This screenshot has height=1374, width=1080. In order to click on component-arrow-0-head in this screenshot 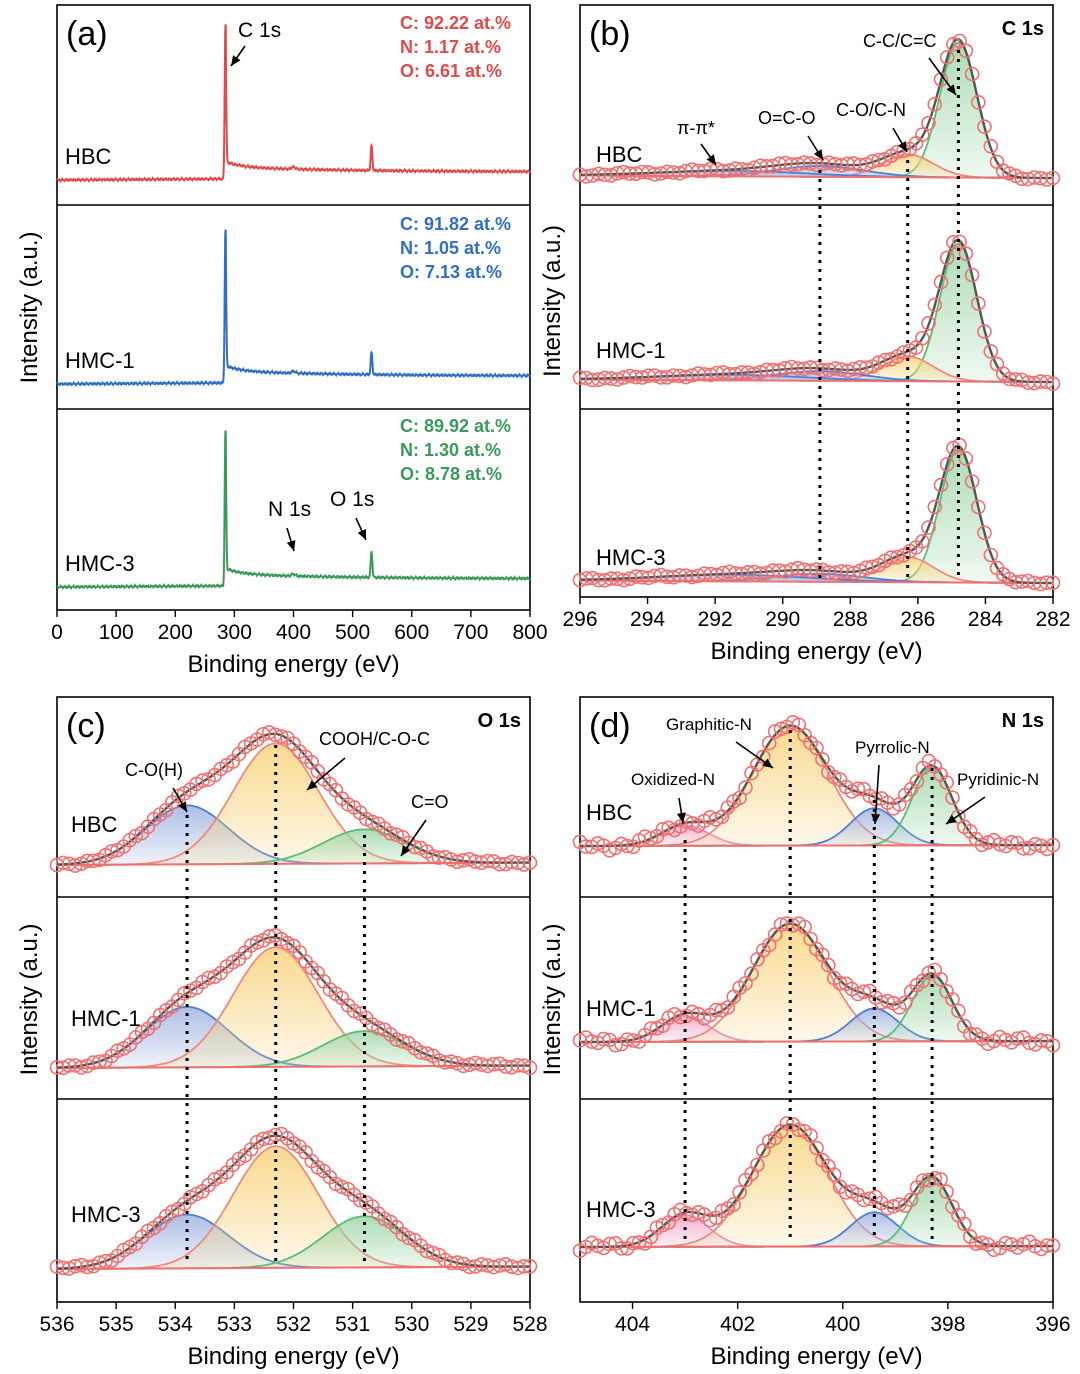, I will do `click(681, 817)`.